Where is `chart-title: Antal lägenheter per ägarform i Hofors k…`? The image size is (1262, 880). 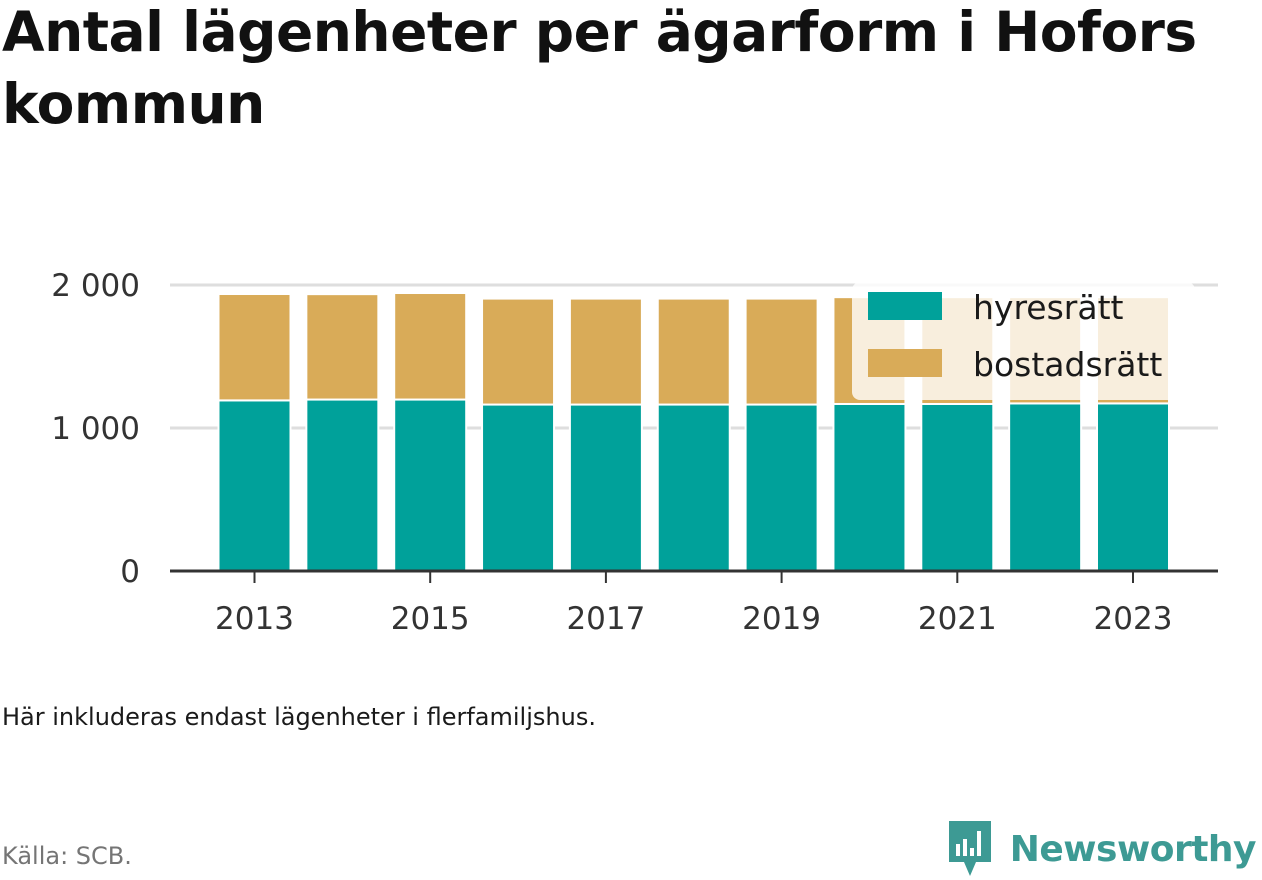
chart-title: Antal lägenheter per ägarform i Hofors k… is located at coordinates (599, 68).